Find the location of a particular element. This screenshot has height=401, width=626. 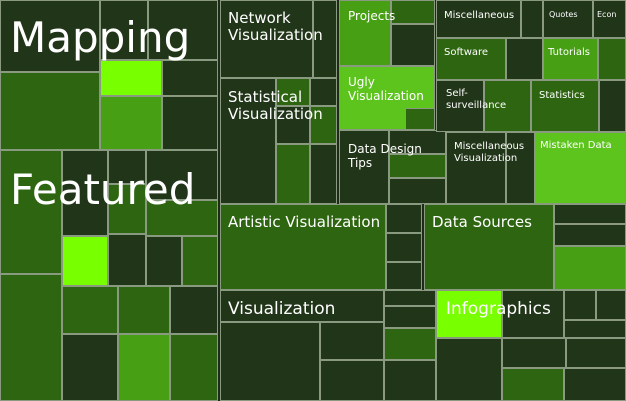

block-label: Data Design Tips is located at coordinates (385, 156).